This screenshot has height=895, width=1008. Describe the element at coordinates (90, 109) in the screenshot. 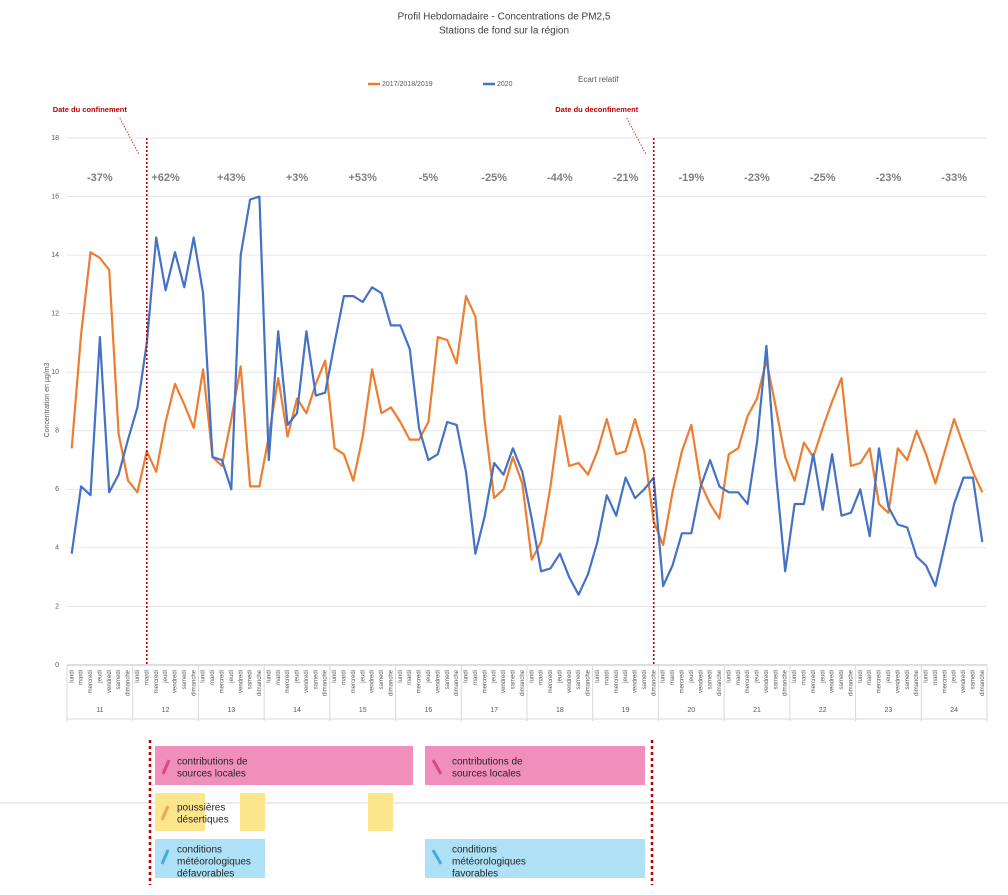

I see `event-label: Date du confinement` at that location.